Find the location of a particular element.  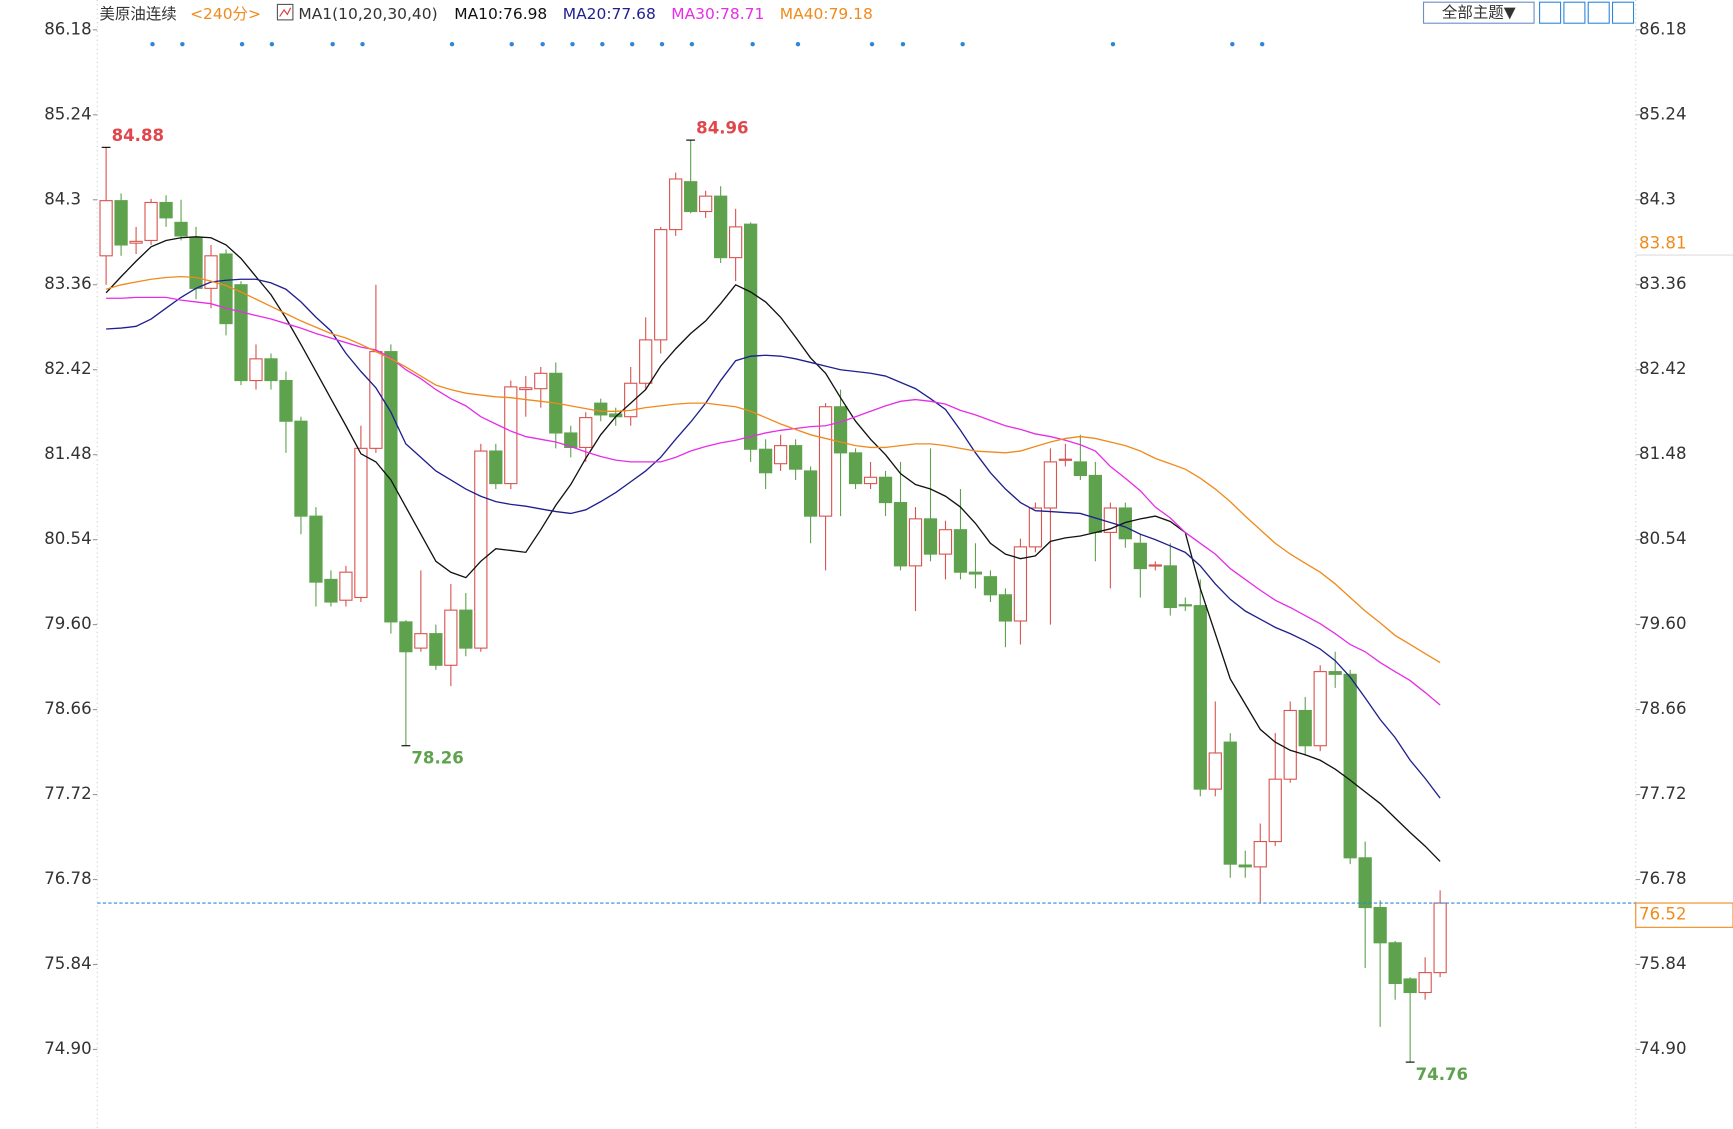

y-tick-label: 86.18 is located at coordinates (67, 28).